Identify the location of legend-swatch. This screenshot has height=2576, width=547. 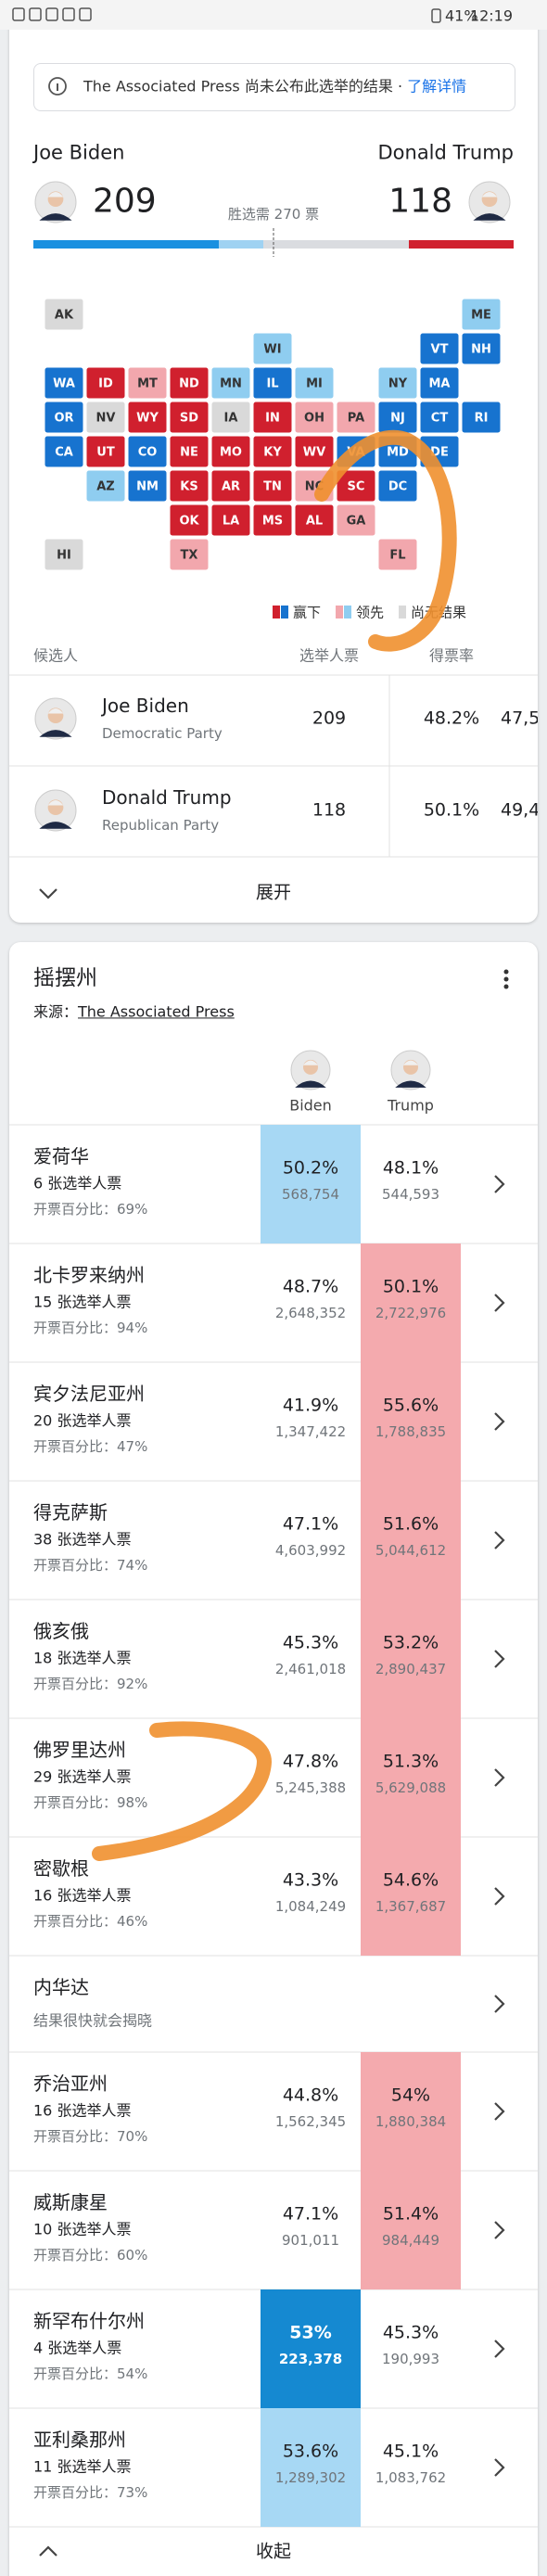
(403, 612).